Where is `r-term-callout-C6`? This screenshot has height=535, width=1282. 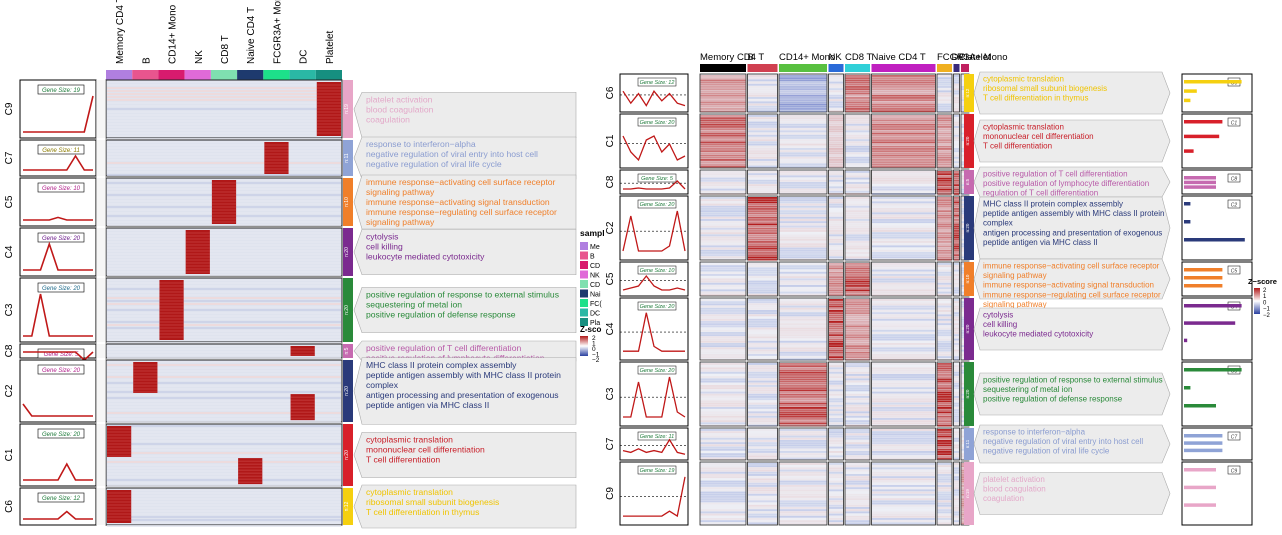
r-term-callout-C6 is located at coordinates (1072, 93).